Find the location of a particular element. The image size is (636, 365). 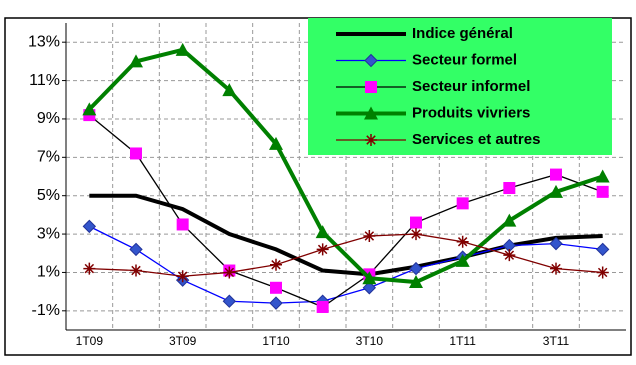

y-tick-label: 5% is located at coordinates (48, 195).